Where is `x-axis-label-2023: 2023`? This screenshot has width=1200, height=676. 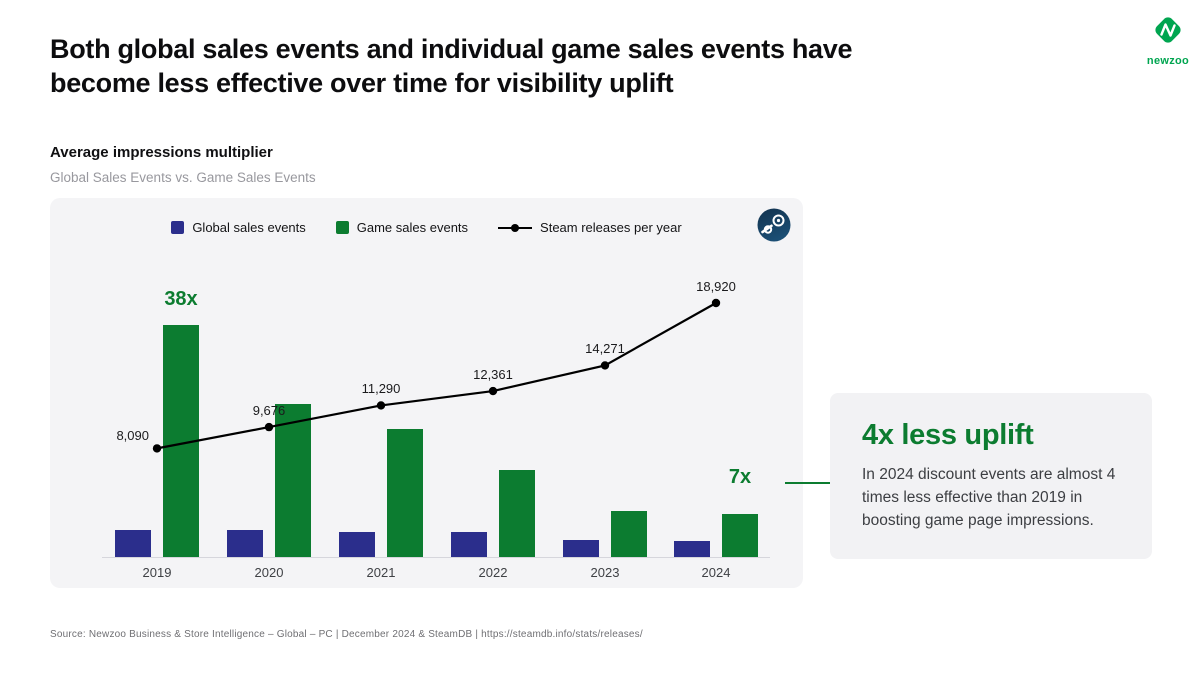 x-axis-label-2023: 2023 is located at coordinates (605, 572).